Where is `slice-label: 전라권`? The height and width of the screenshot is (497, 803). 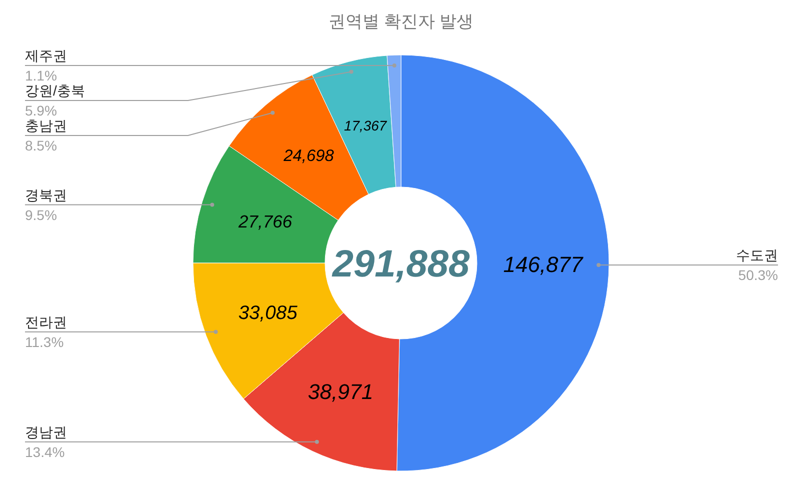 slice-label: 전라권 is located at coordinates (46, 322).